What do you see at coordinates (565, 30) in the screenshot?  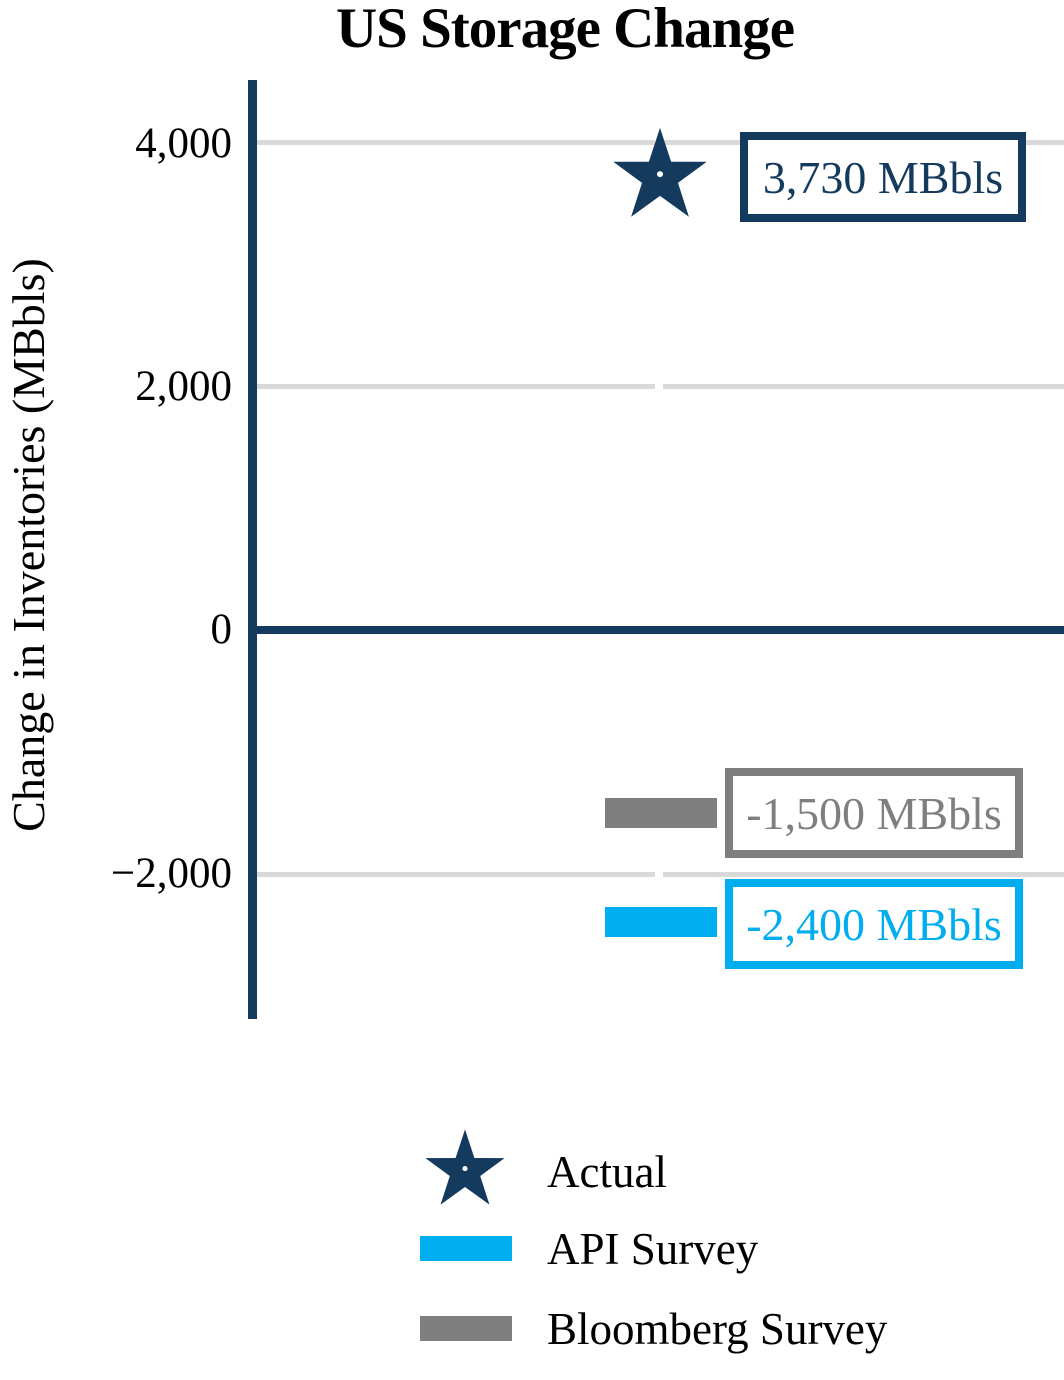 I see `chart-title: US Storage Change` at bounding box center [565, 30].